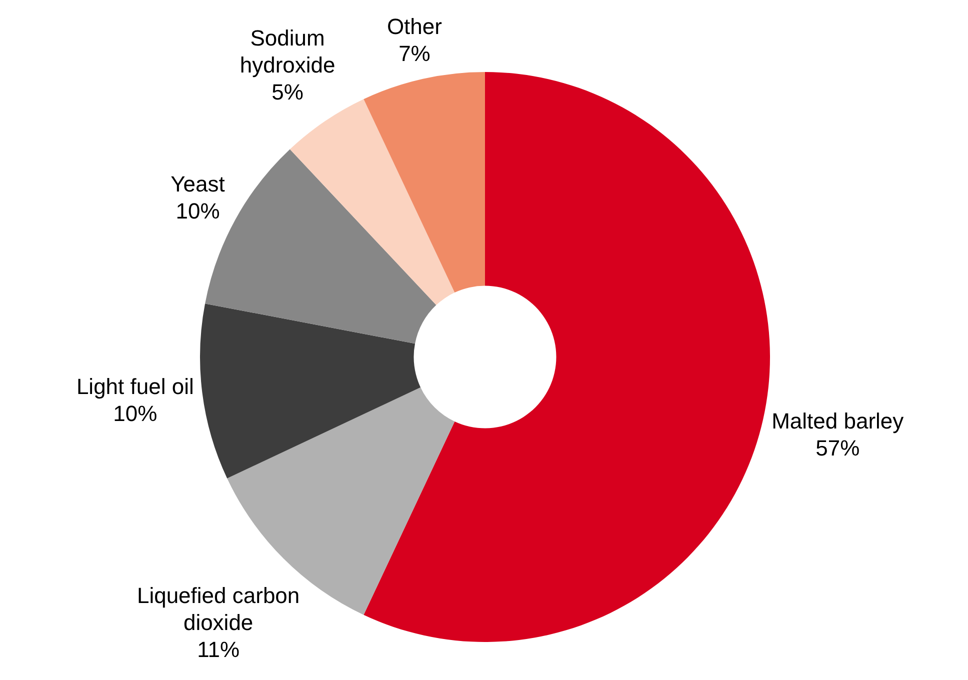 The height and width of the screenshot is (680, 968). What do you see at coordinates (288, 52) in the screenshot?
I see `slice-label: Sodium hydroxide` at bounding box center [288, 52].